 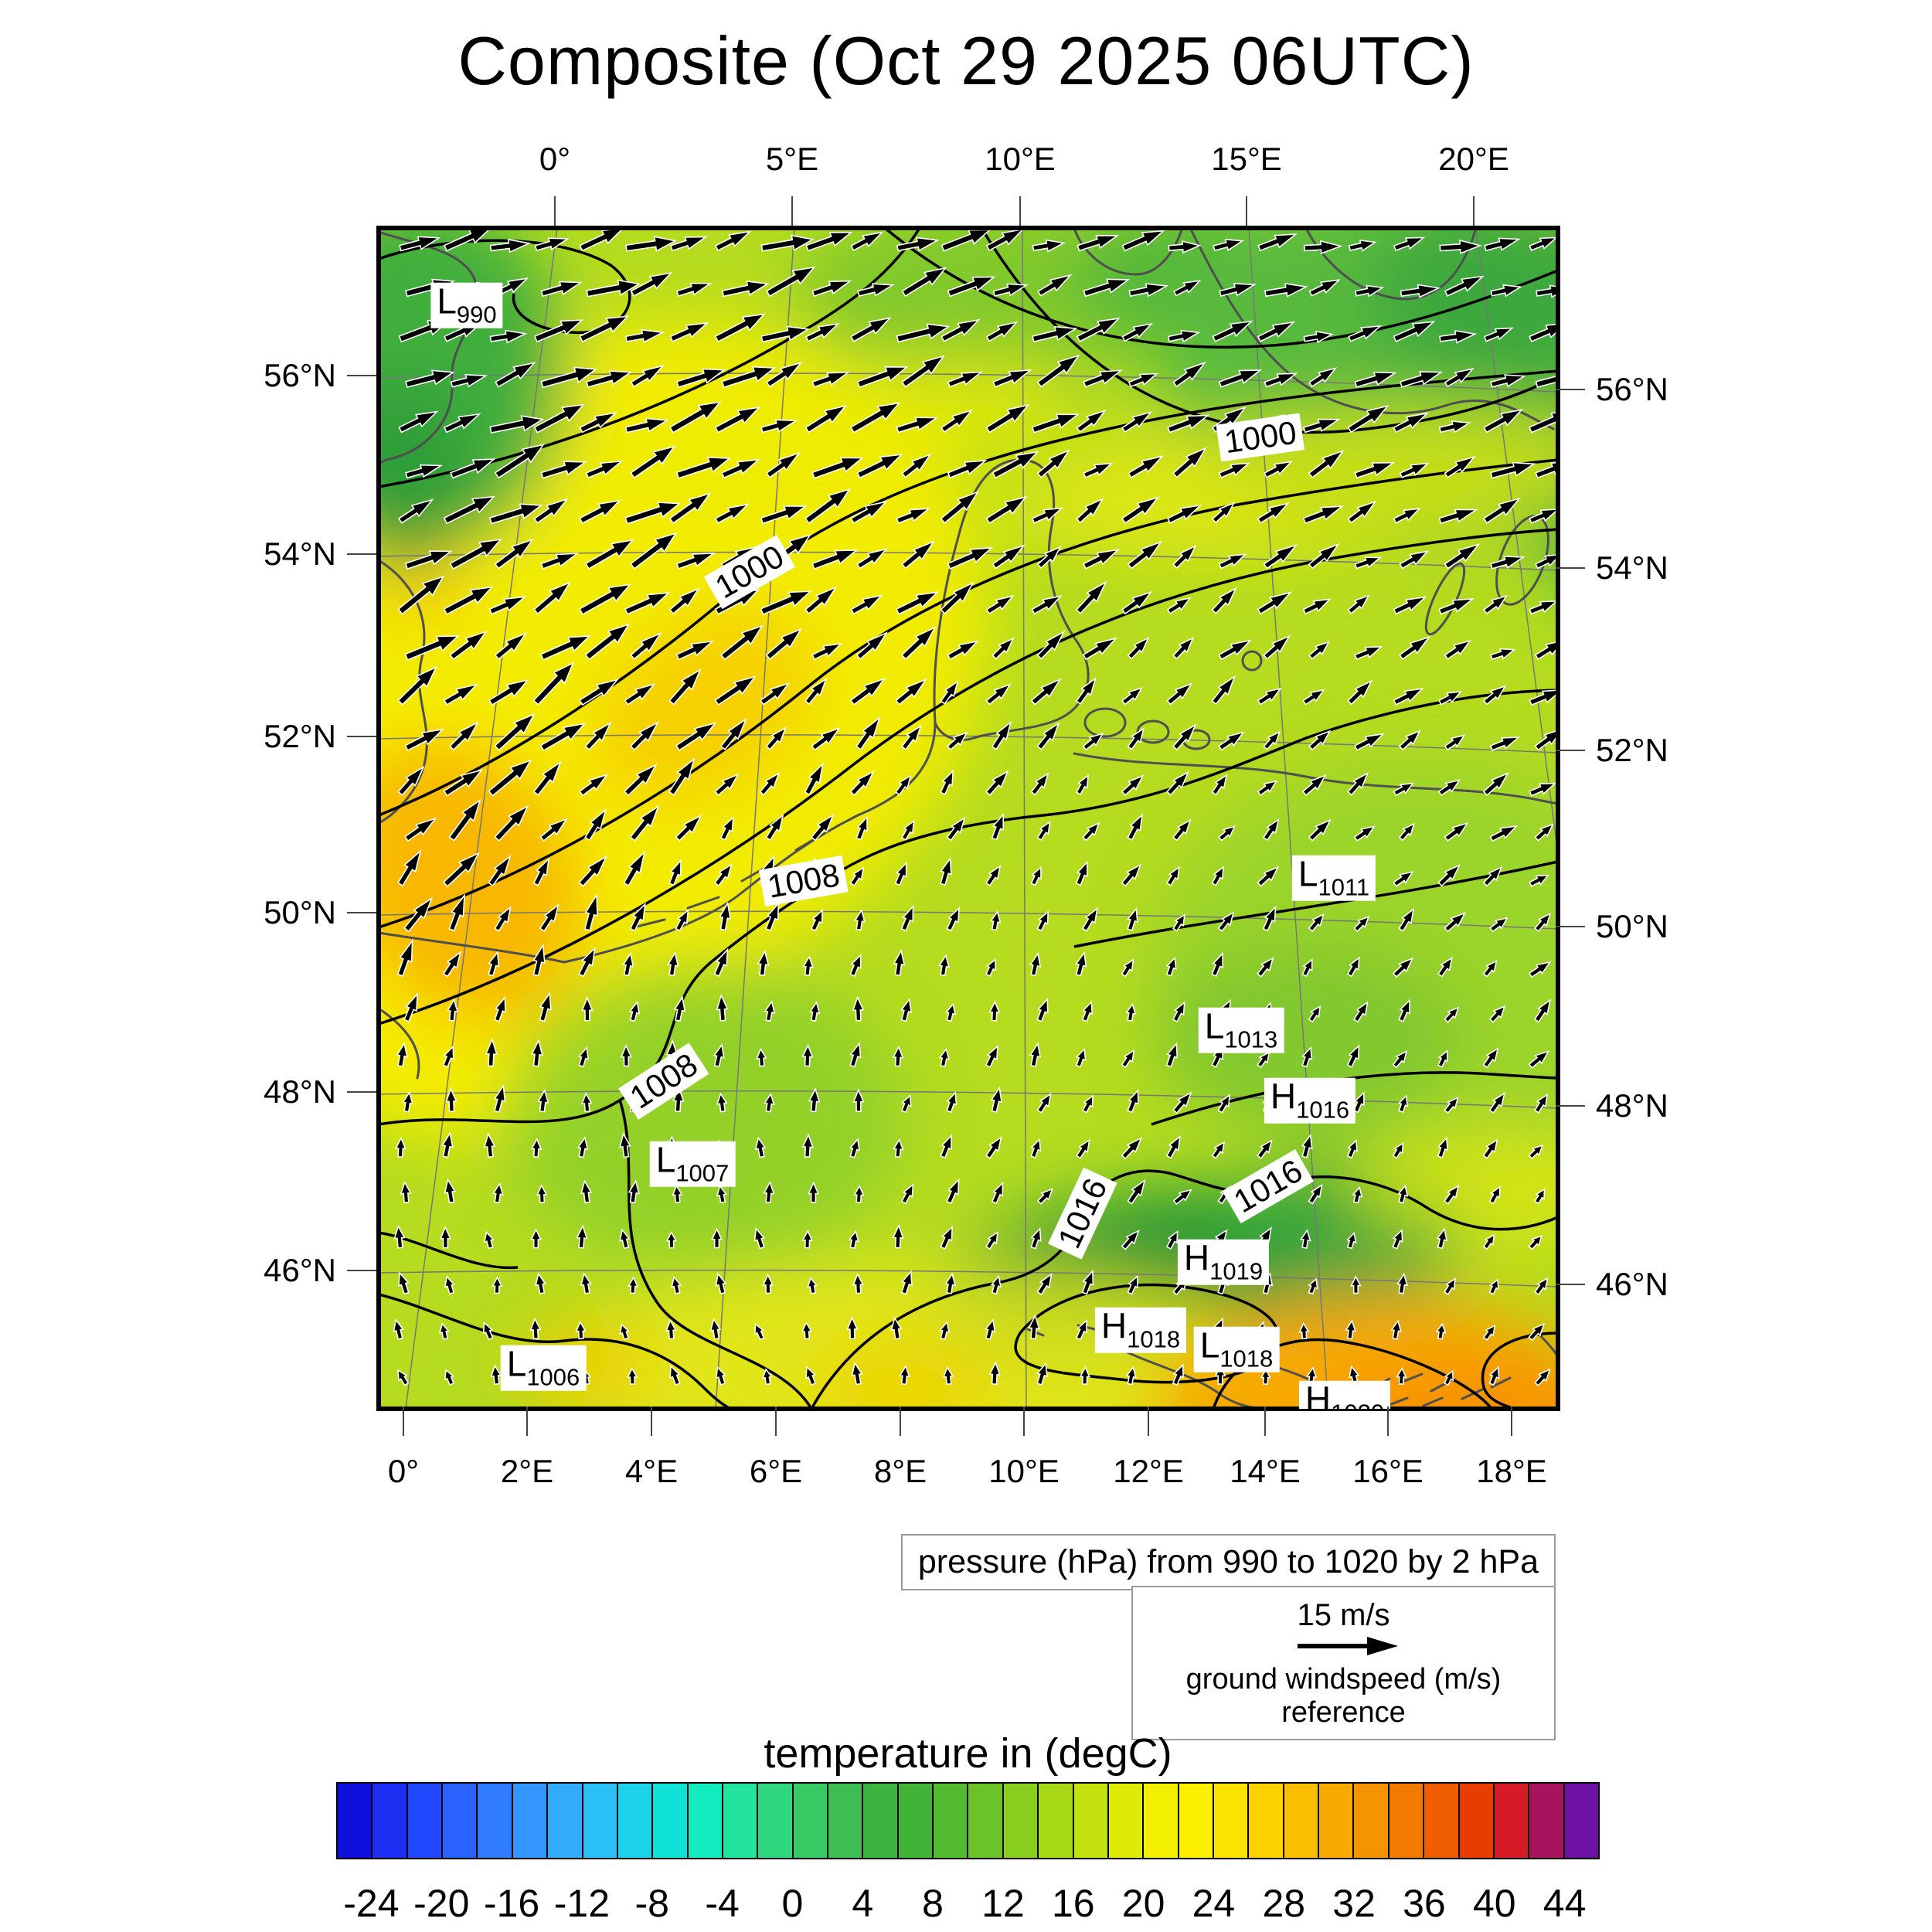 What do you see at coordinates (1333, 878) in the screenshot?
I see `pressure-extremum-label: L1011` at bounding box center [1333, 878].